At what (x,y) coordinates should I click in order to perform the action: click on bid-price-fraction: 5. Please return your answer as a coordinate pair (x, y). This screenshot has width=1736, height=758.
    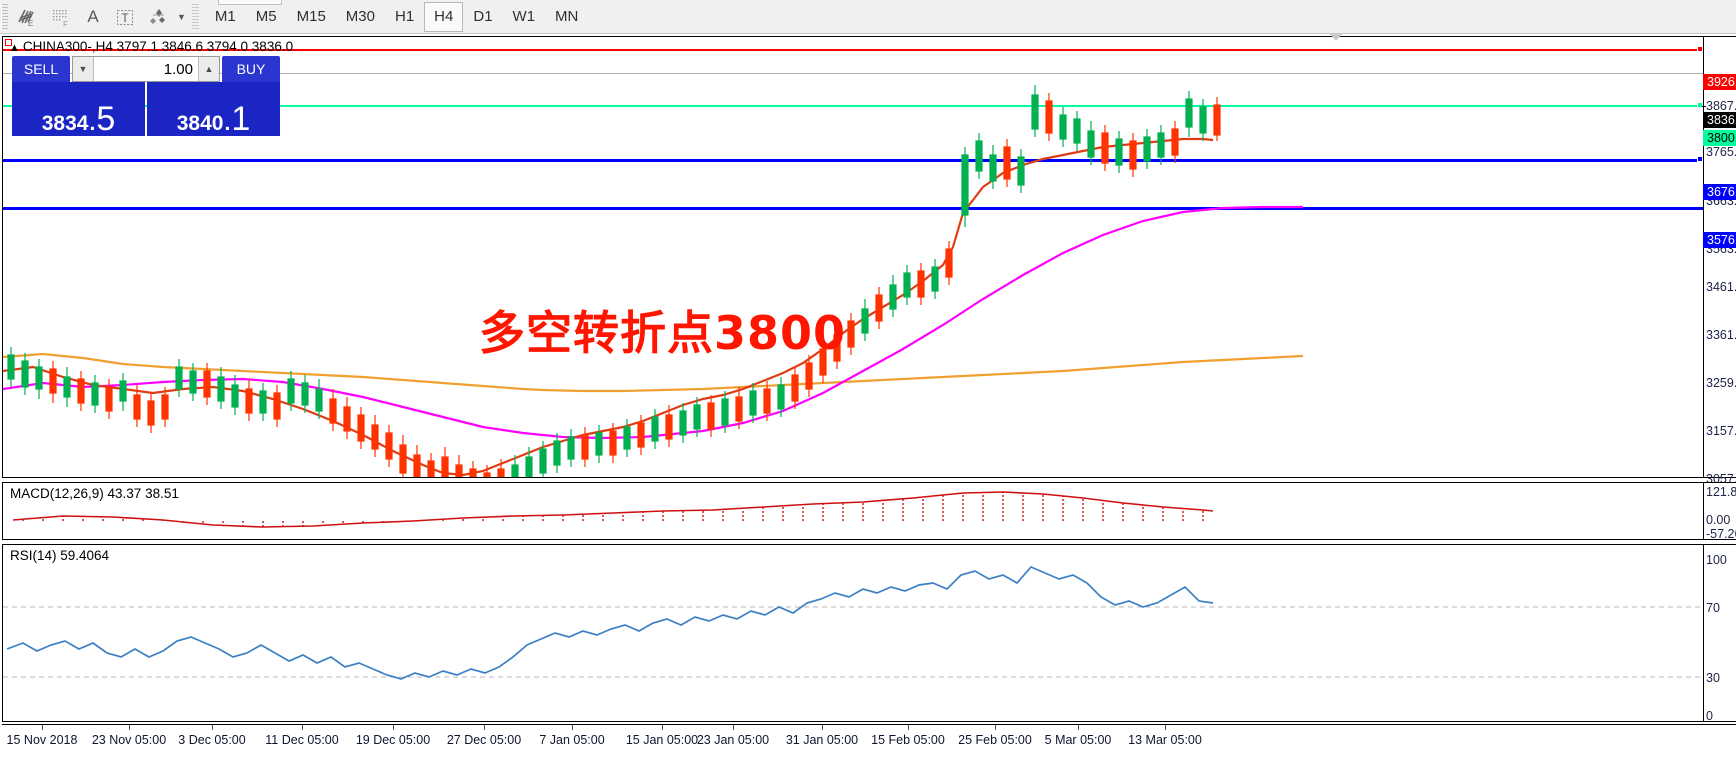
    Looking at the image, I should click on (106, 119).